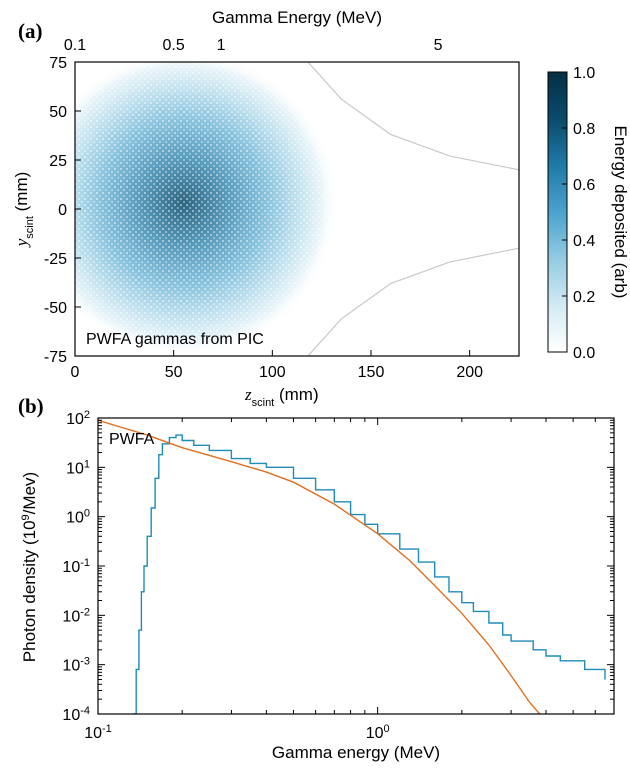  I want to click on colorbar-title: Energy deposited (arb), so click(620, 212).